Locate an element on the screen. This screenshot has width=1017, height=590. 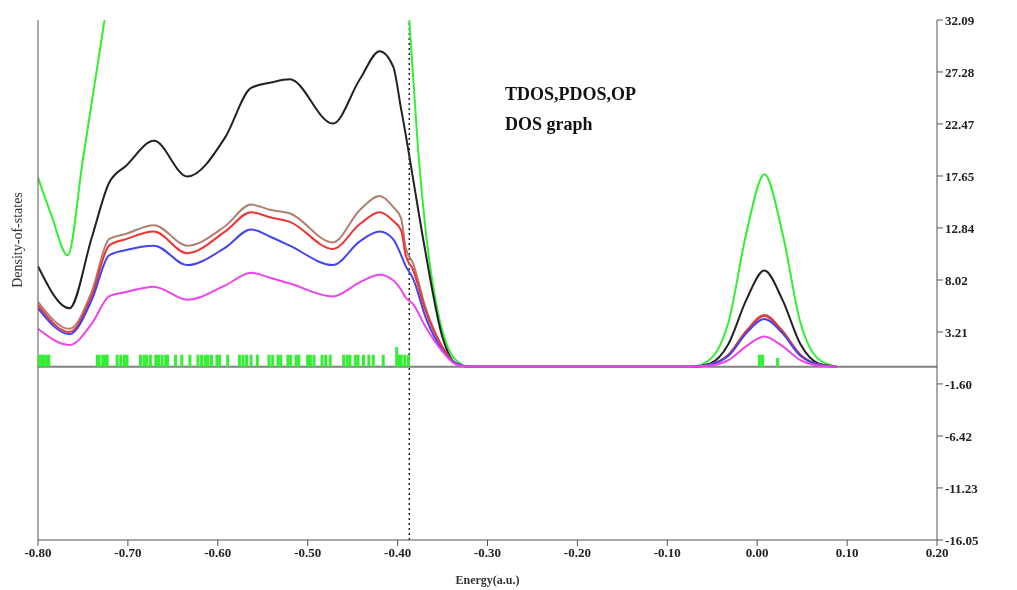
y-tick-label: 8.02 is located at coordinates (956, 280).